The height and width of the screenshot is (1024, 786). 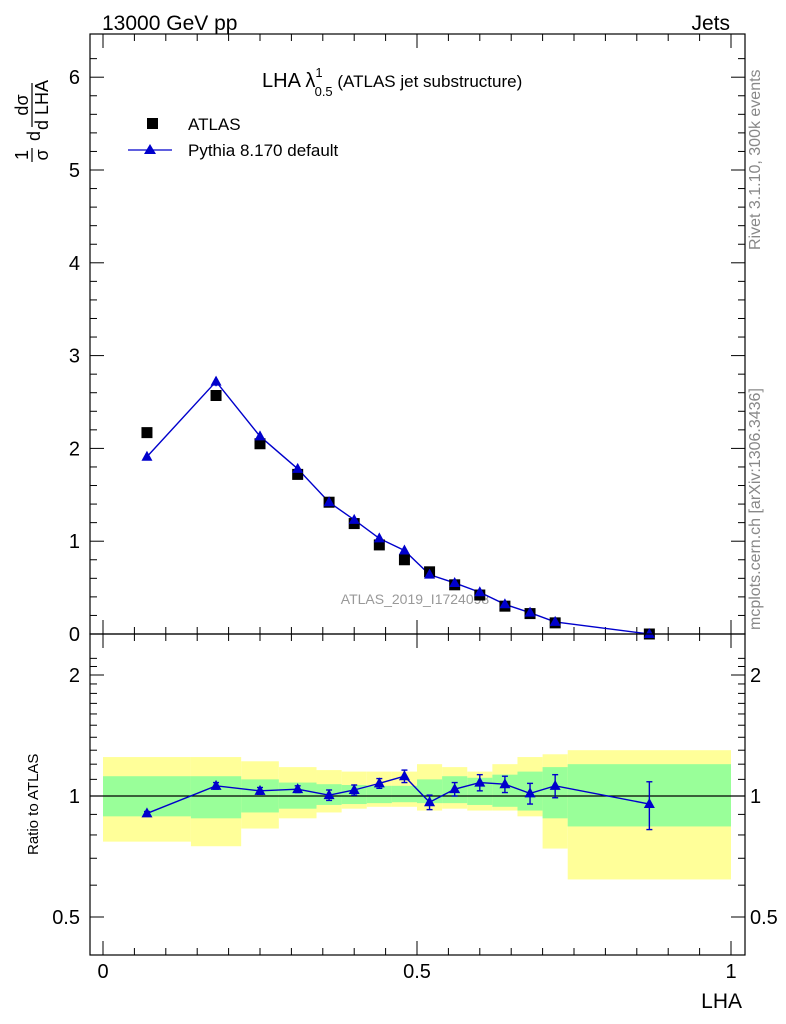 I want to click on ratio-y-tick-label: 2, so click(x=74, y=676).